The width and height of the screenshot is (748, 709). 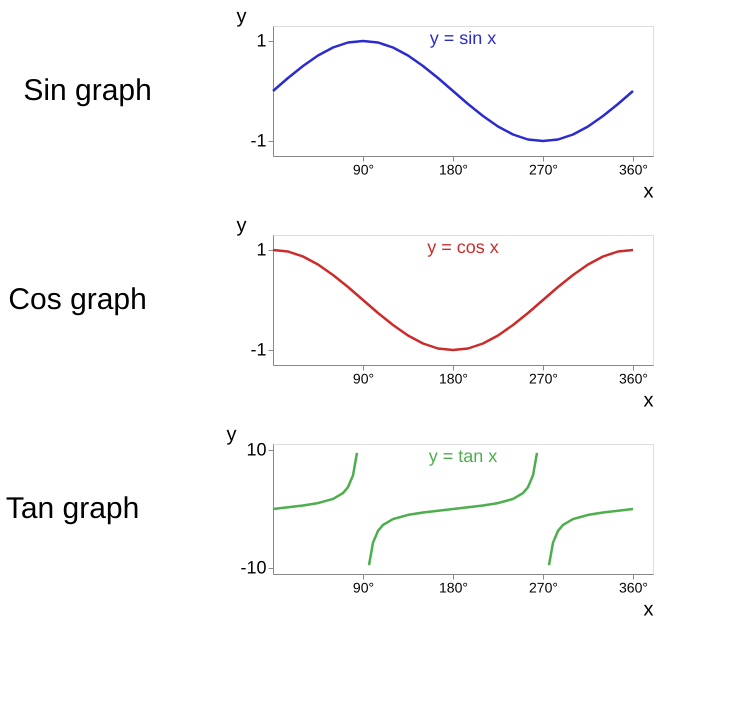 What do you see at coordinates (73, 508) in the screenshot?
I see `text: Tan graph` at bounding box center [73, 508].